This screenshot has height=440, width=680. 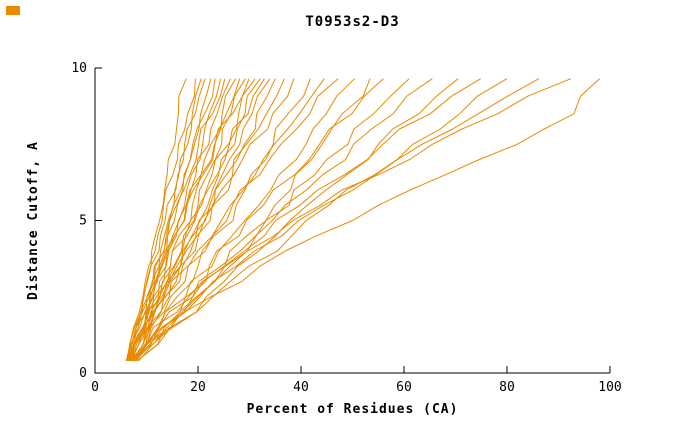 I want to click on x-tick-label: 80, so click(x=507, y=387).